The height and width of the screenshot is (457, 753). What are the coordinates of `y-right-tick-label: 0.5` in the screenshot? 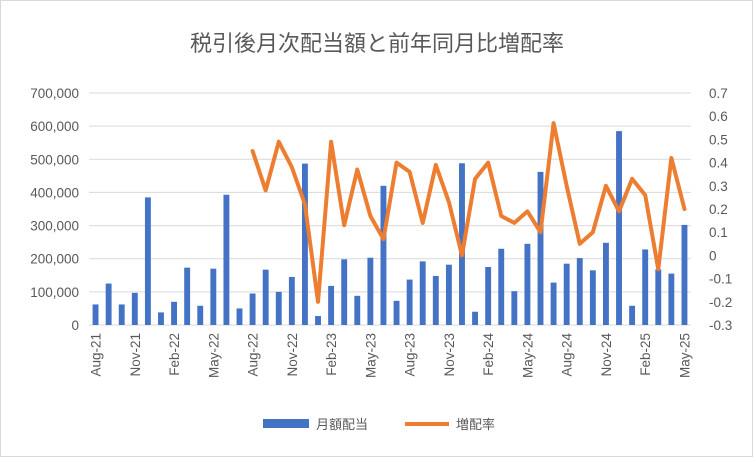 It's located at (718, 139).